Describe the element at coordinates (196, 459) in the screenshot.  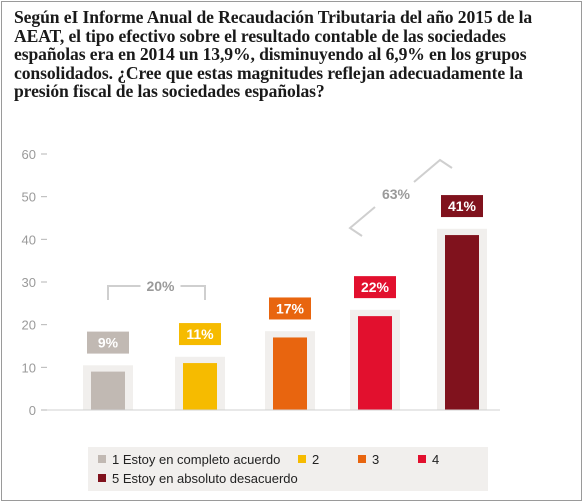
I see `legend-label: 1 Estoy en completo acuerdo` at that location.